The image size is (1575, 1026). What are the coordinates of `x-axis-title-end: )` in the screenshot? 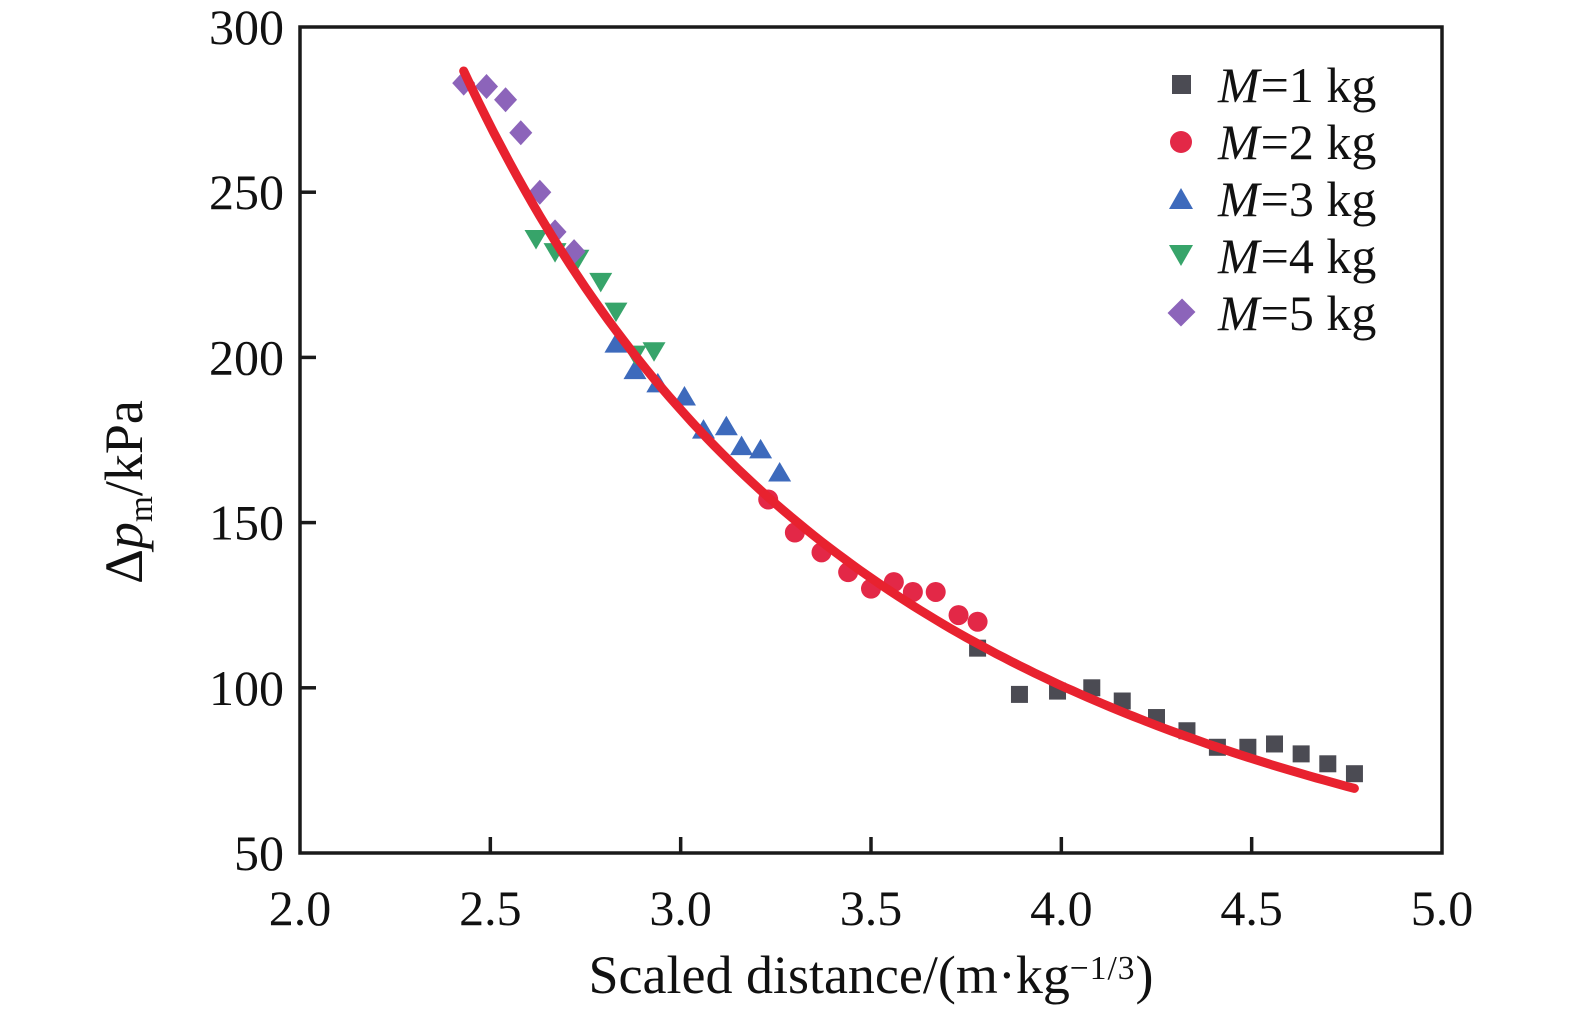 It's located at (1144, 975).